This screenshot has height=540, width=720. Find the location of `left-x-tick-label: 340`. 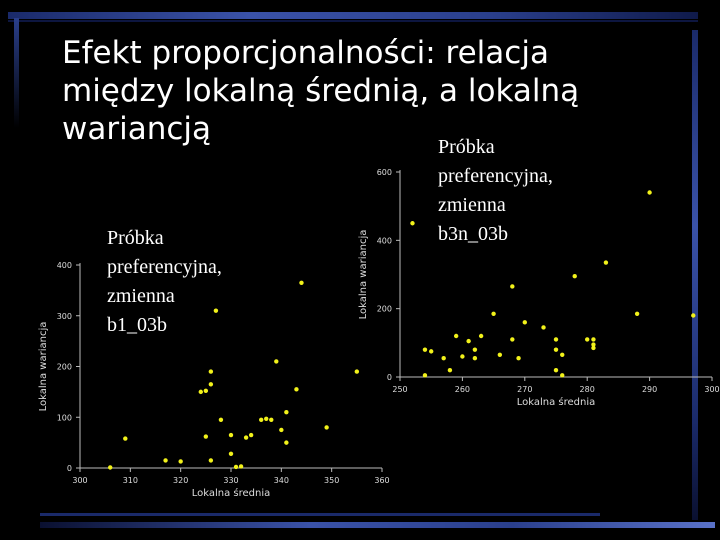

left-x-tick-label: 340 is located at coordinates (281, 480).